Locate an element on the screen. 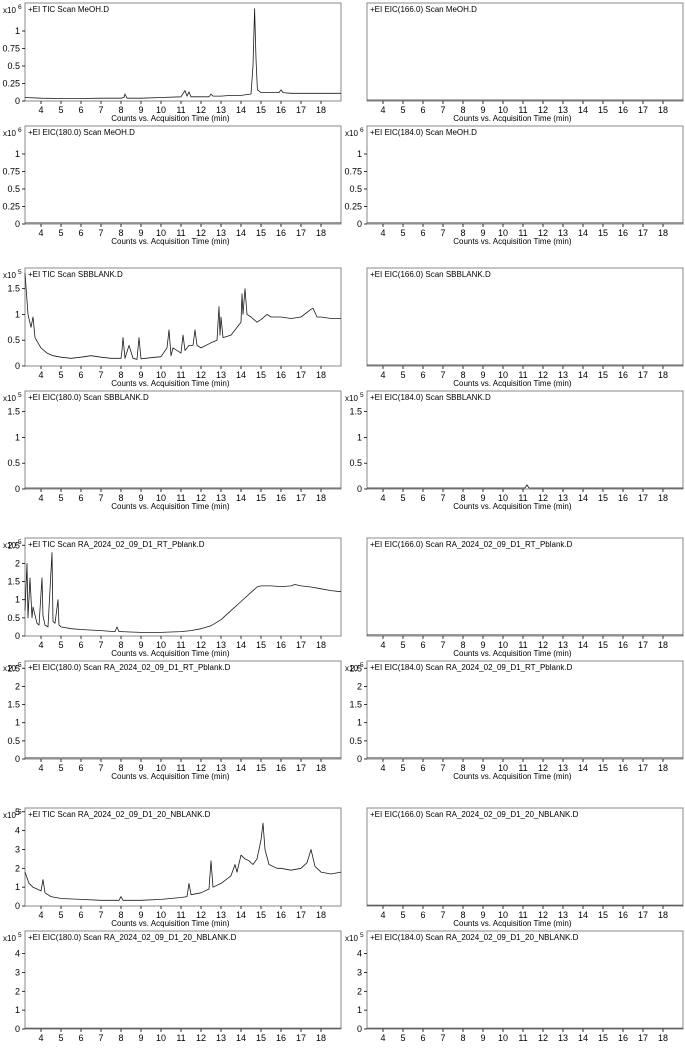  y-tick-label: 1.5 is located at coordinates (13, 582).